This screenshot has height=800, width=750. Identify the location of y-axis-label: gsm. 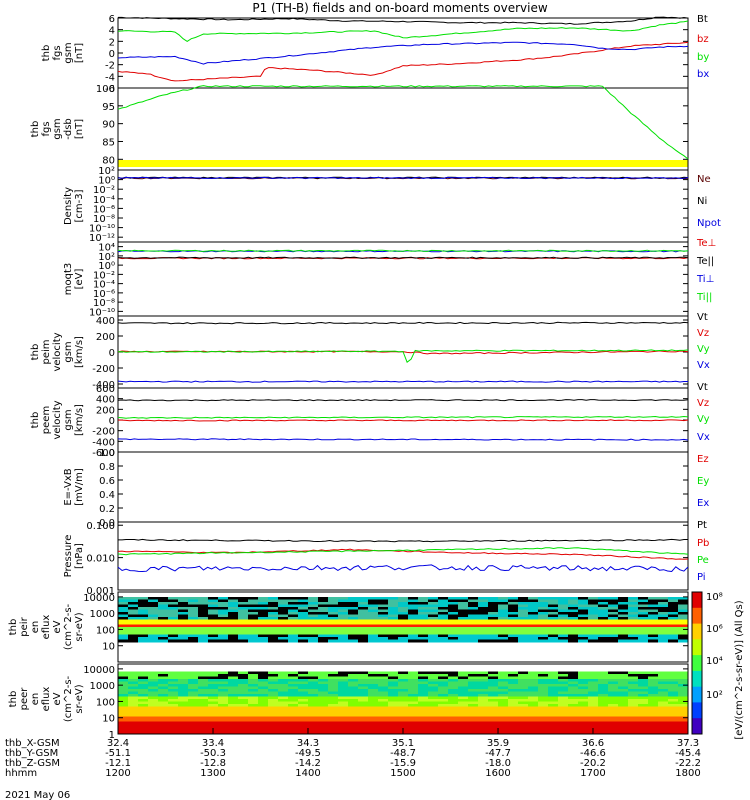
(68, 419).